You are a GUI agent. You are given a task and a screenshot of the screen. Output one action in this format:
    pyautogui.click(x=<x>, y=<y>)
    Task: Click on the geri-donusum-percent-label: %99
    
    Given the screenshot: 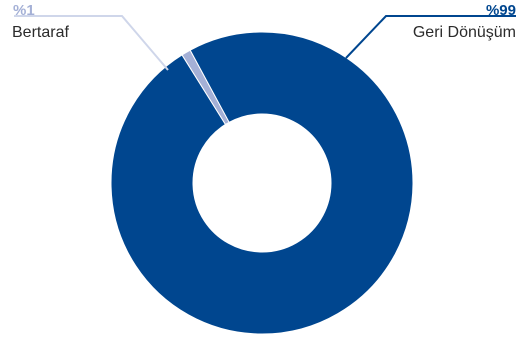 What is the action you would take?
    pyautogui.click(x=501, y=10)
    